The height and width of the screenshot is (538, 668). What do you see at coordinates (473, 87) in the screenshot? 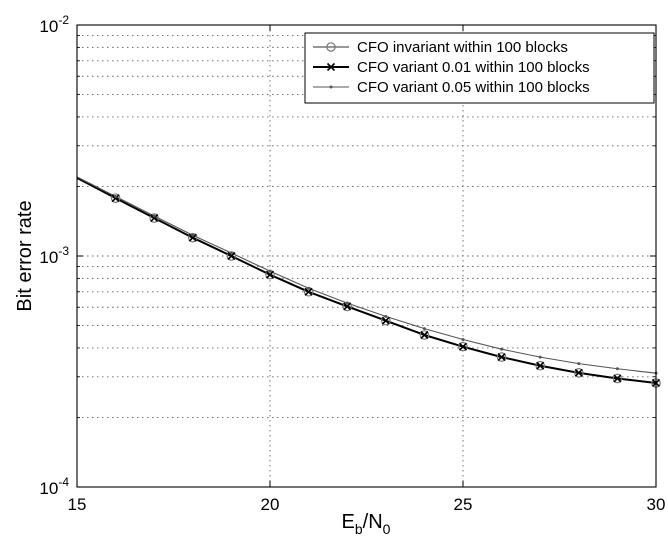
I see `legend-label: CFO variant 0.05 within 100 blocks` at bounding box center [473, 87].